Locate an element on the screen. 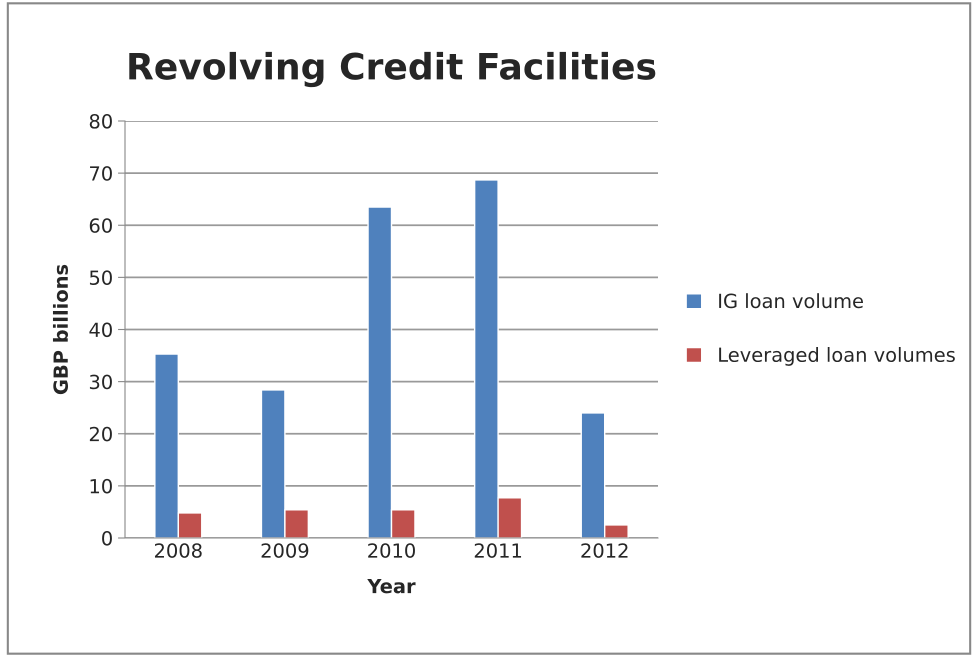  y-tick-label: 50 is located at coordinates (101, 278).